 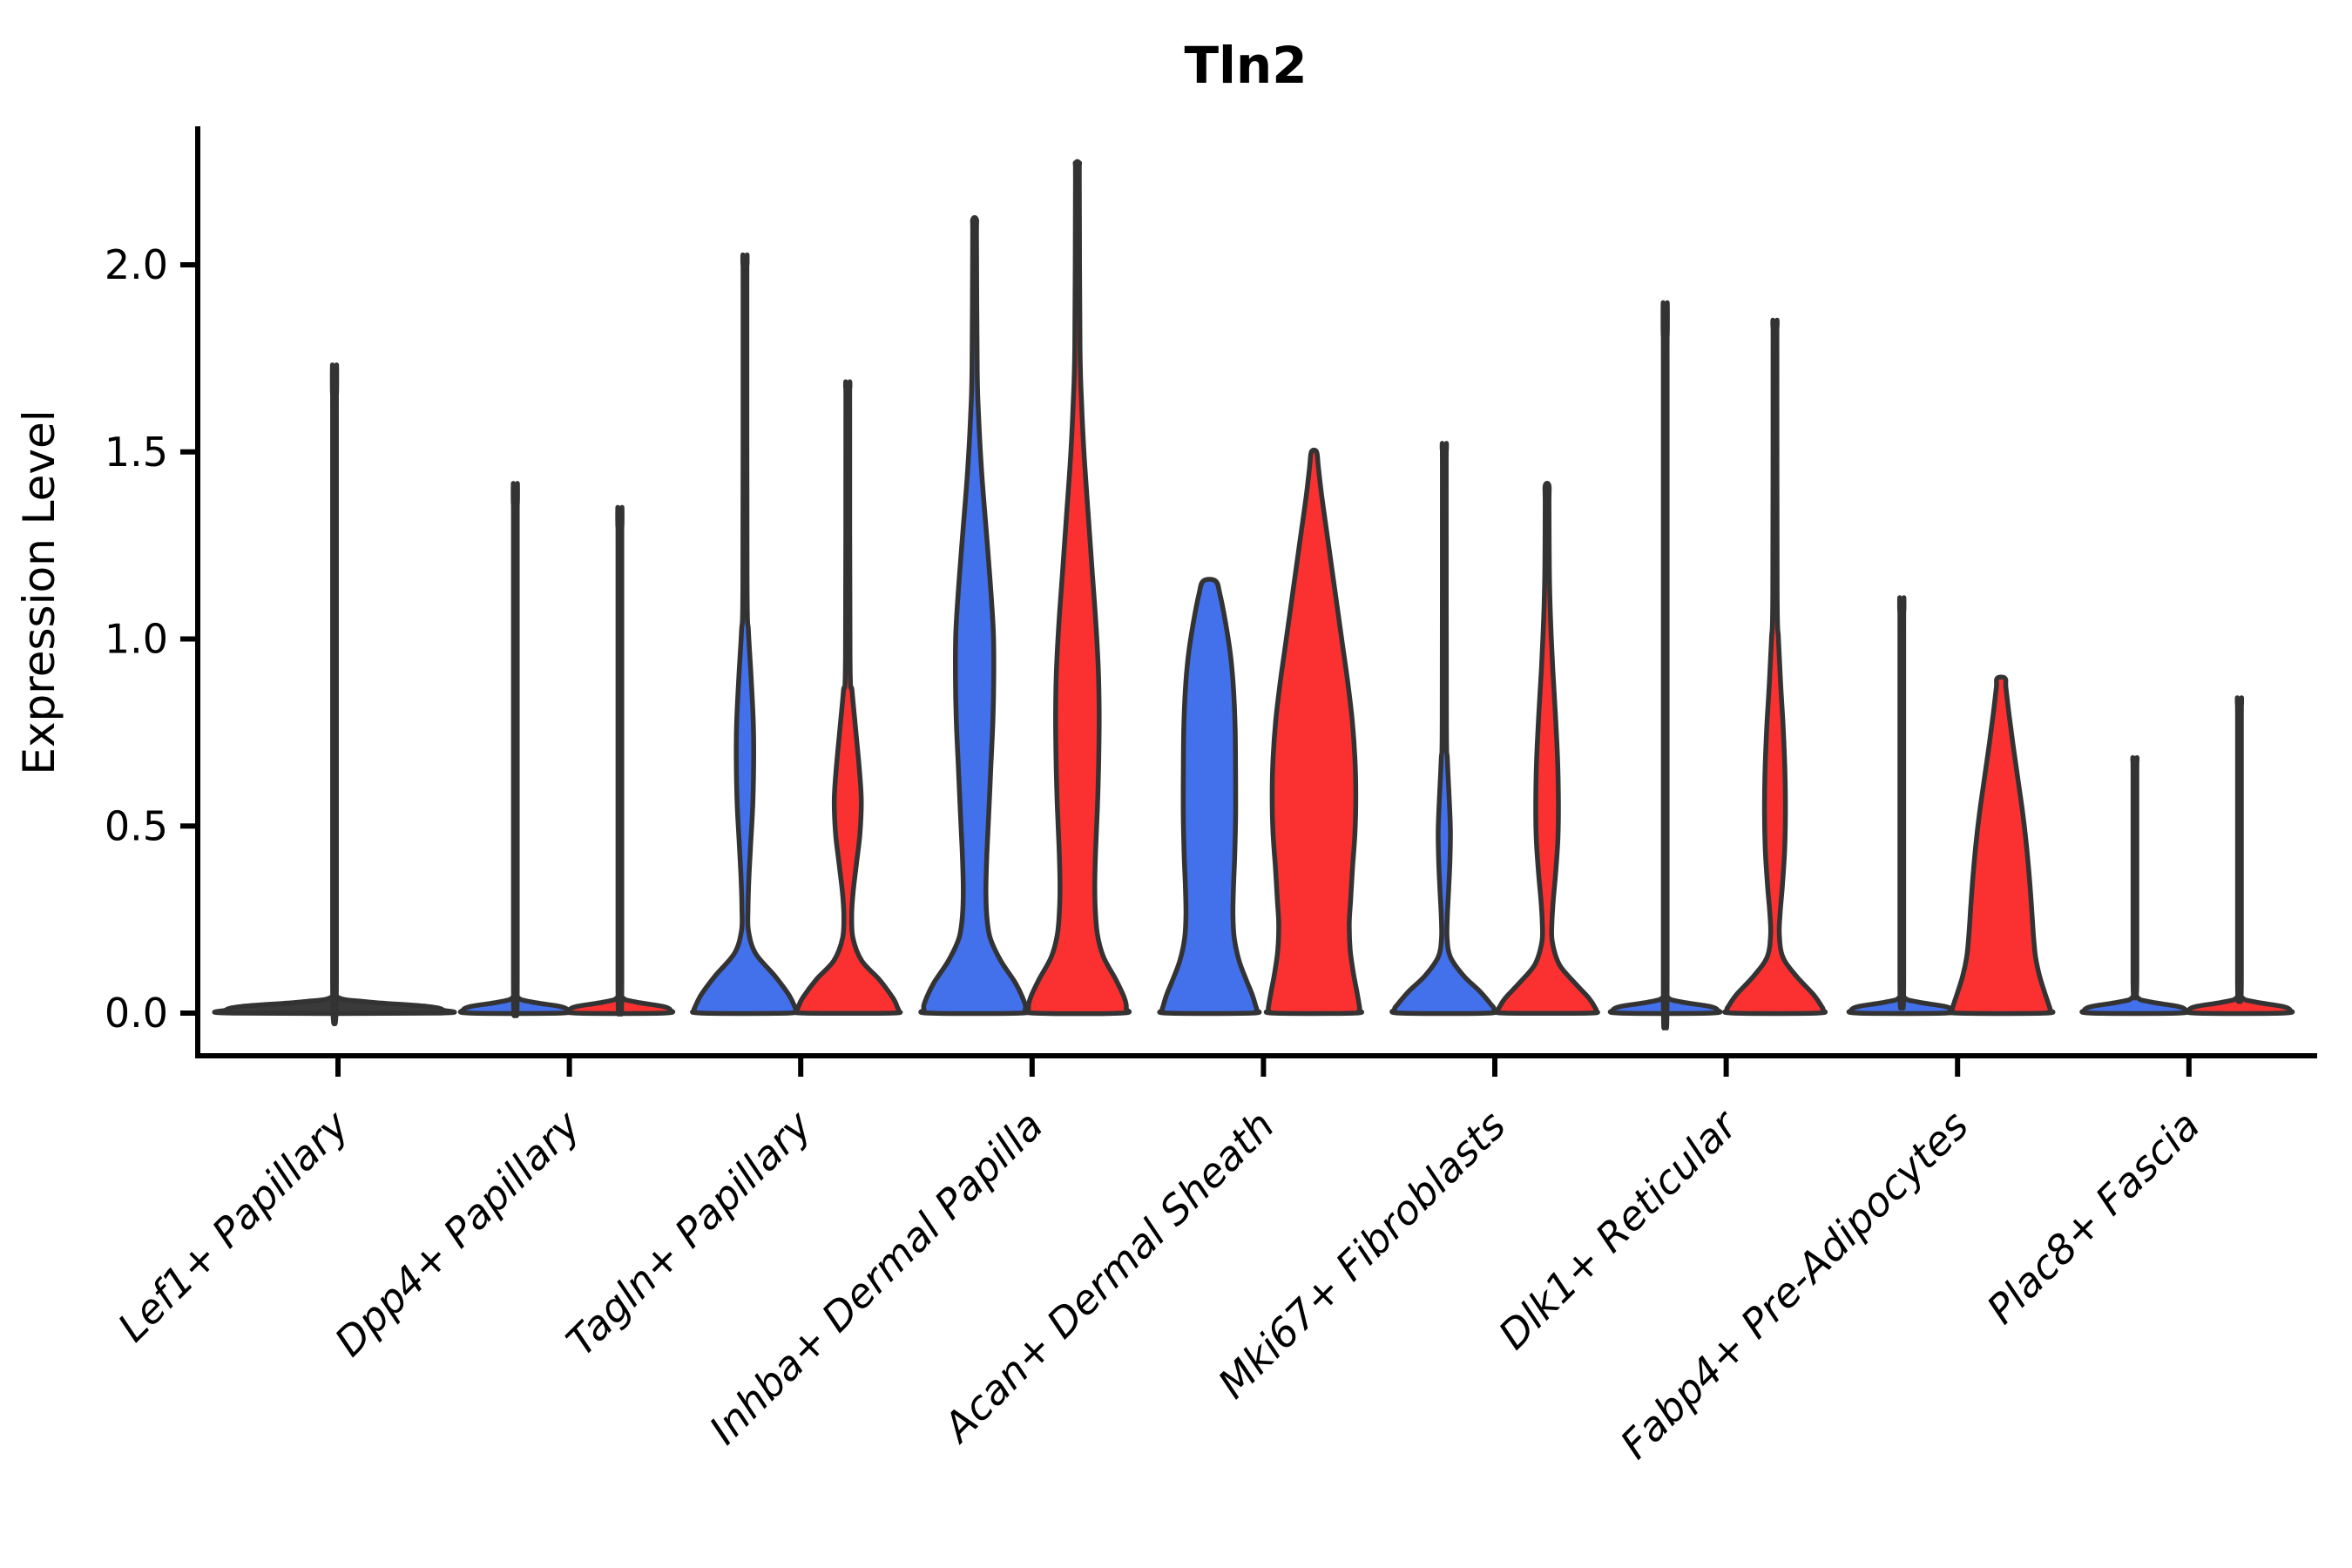 I want to click on violin-fabp4-red, so click(x=2001, y=845).